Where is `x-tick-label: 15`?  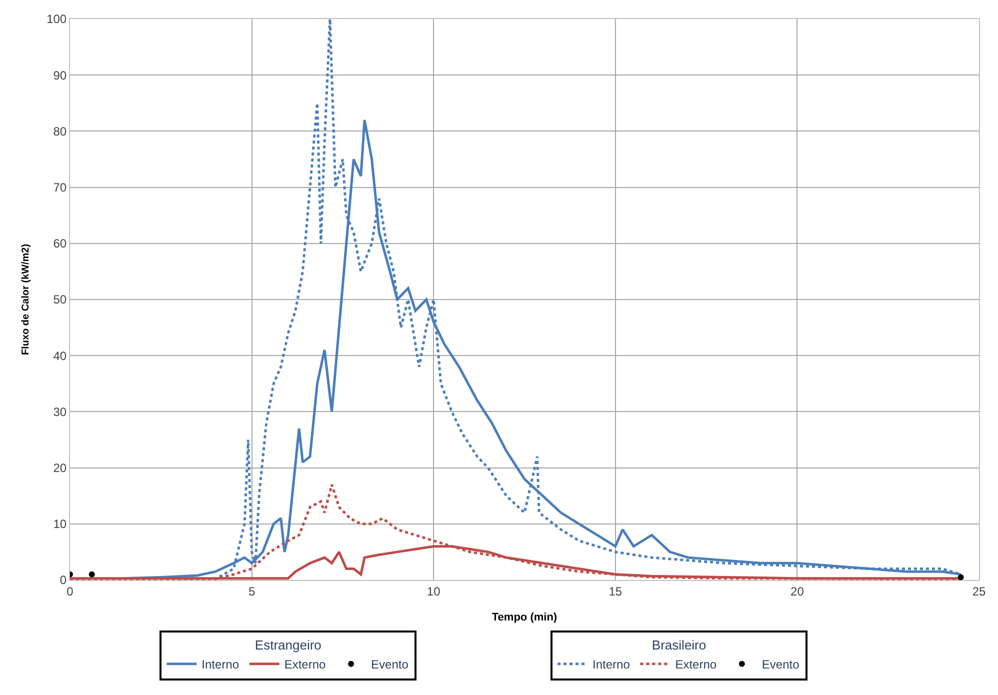 x-tick-label: 15 is located at coordinates (615, 591).